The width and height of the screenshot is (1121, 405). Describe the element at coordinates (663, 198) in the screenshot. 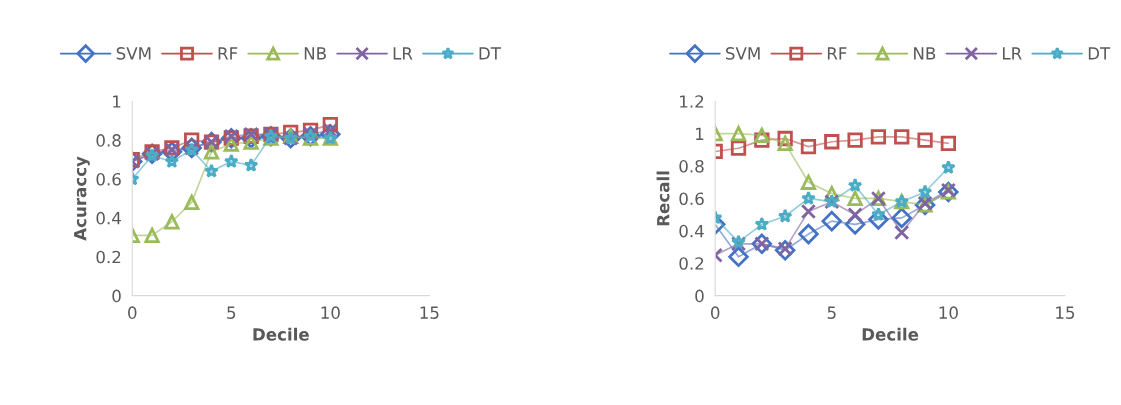

I see `y-axis-title: Recall` at that location.